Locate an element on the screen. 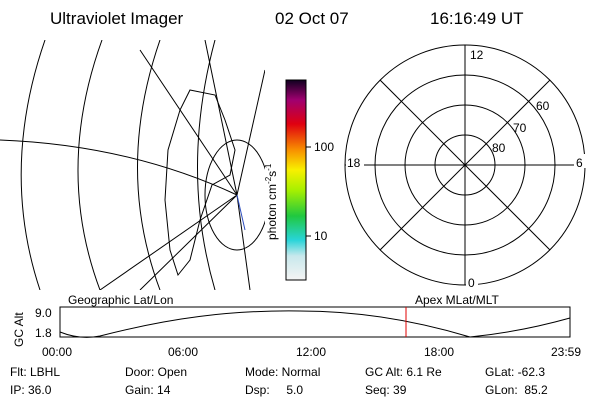 This screenshot has height=400, width=600. status-field: IP: 36.0 is located at coordinates (31, 390).